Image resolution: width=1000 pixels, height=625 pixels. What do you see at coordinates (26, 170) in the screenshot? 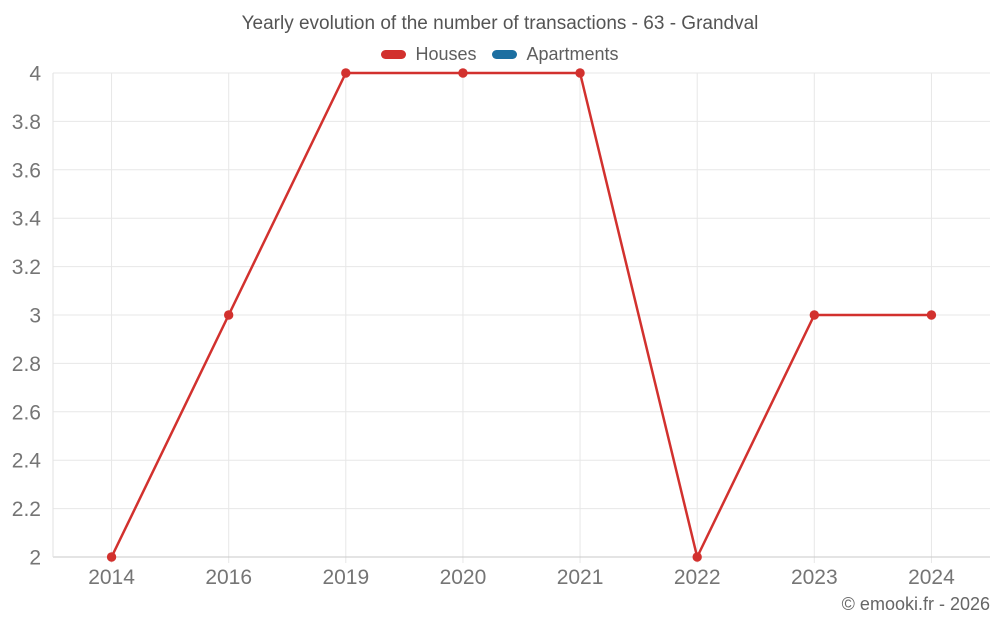
I see `y-tick-label: 3.6` at bounding box center [26, 170].